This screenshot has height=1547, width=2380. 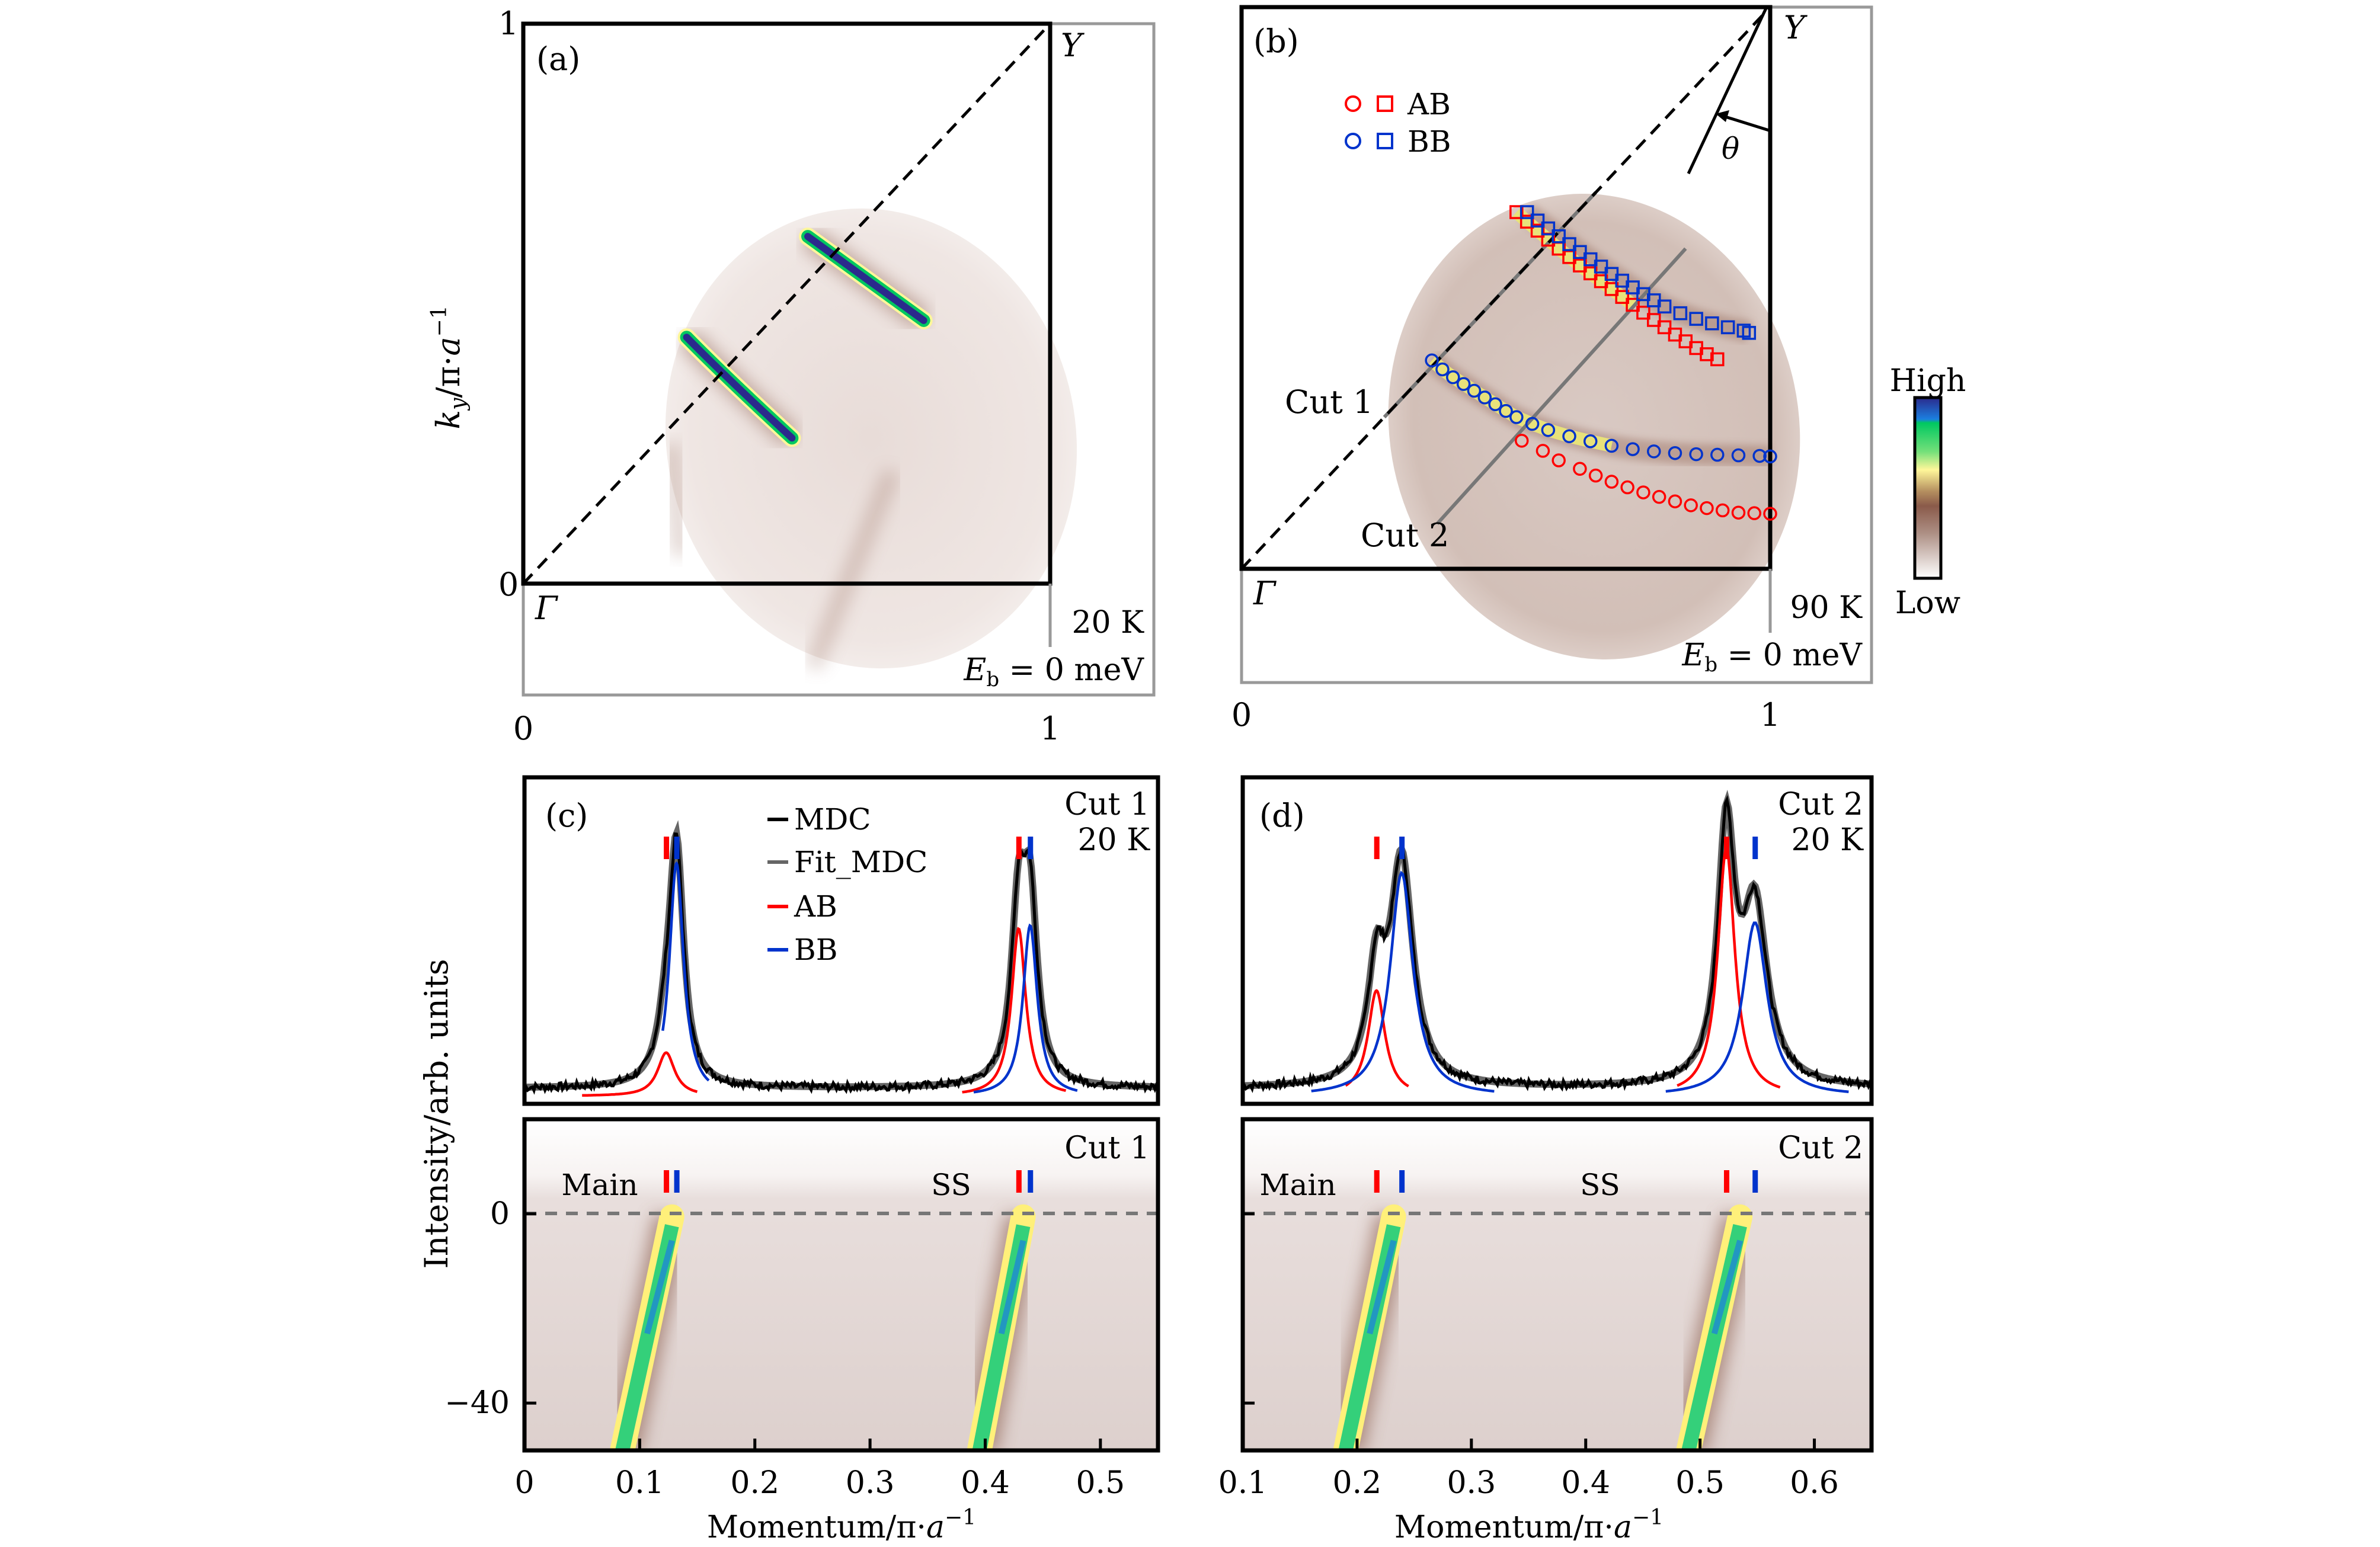 I want to click on panel-a: (a) Y Γ 20 K Eb = 0 meV 1 0 0 1 ky/π·a−1, so click(x=791, y=376).